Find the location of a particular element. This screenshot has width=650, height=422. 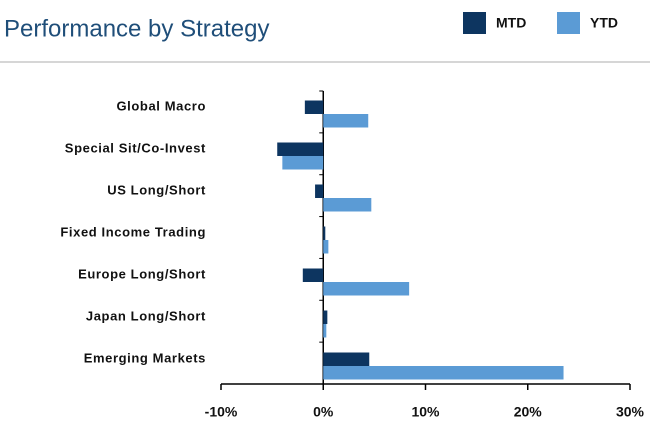

chart-title: Performance by Strategy is located at coordinates (136, 28).